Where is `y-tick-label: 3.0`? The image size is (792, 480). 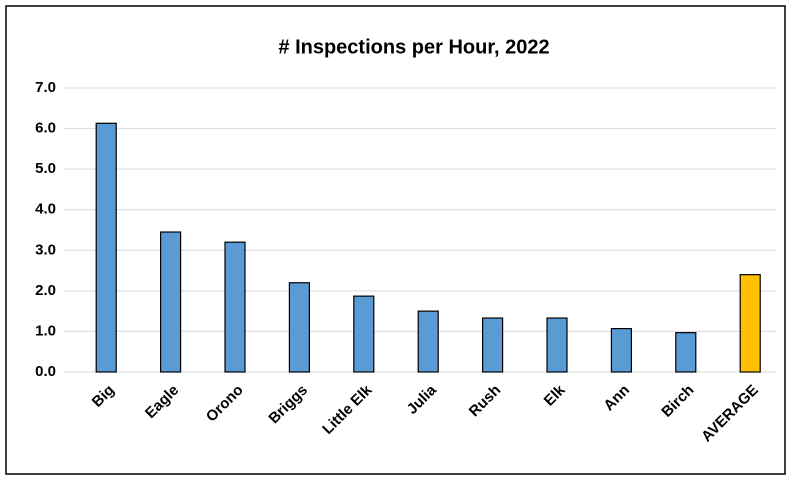 y-tick-label: 3.0 is located at coordinates (45, 249).